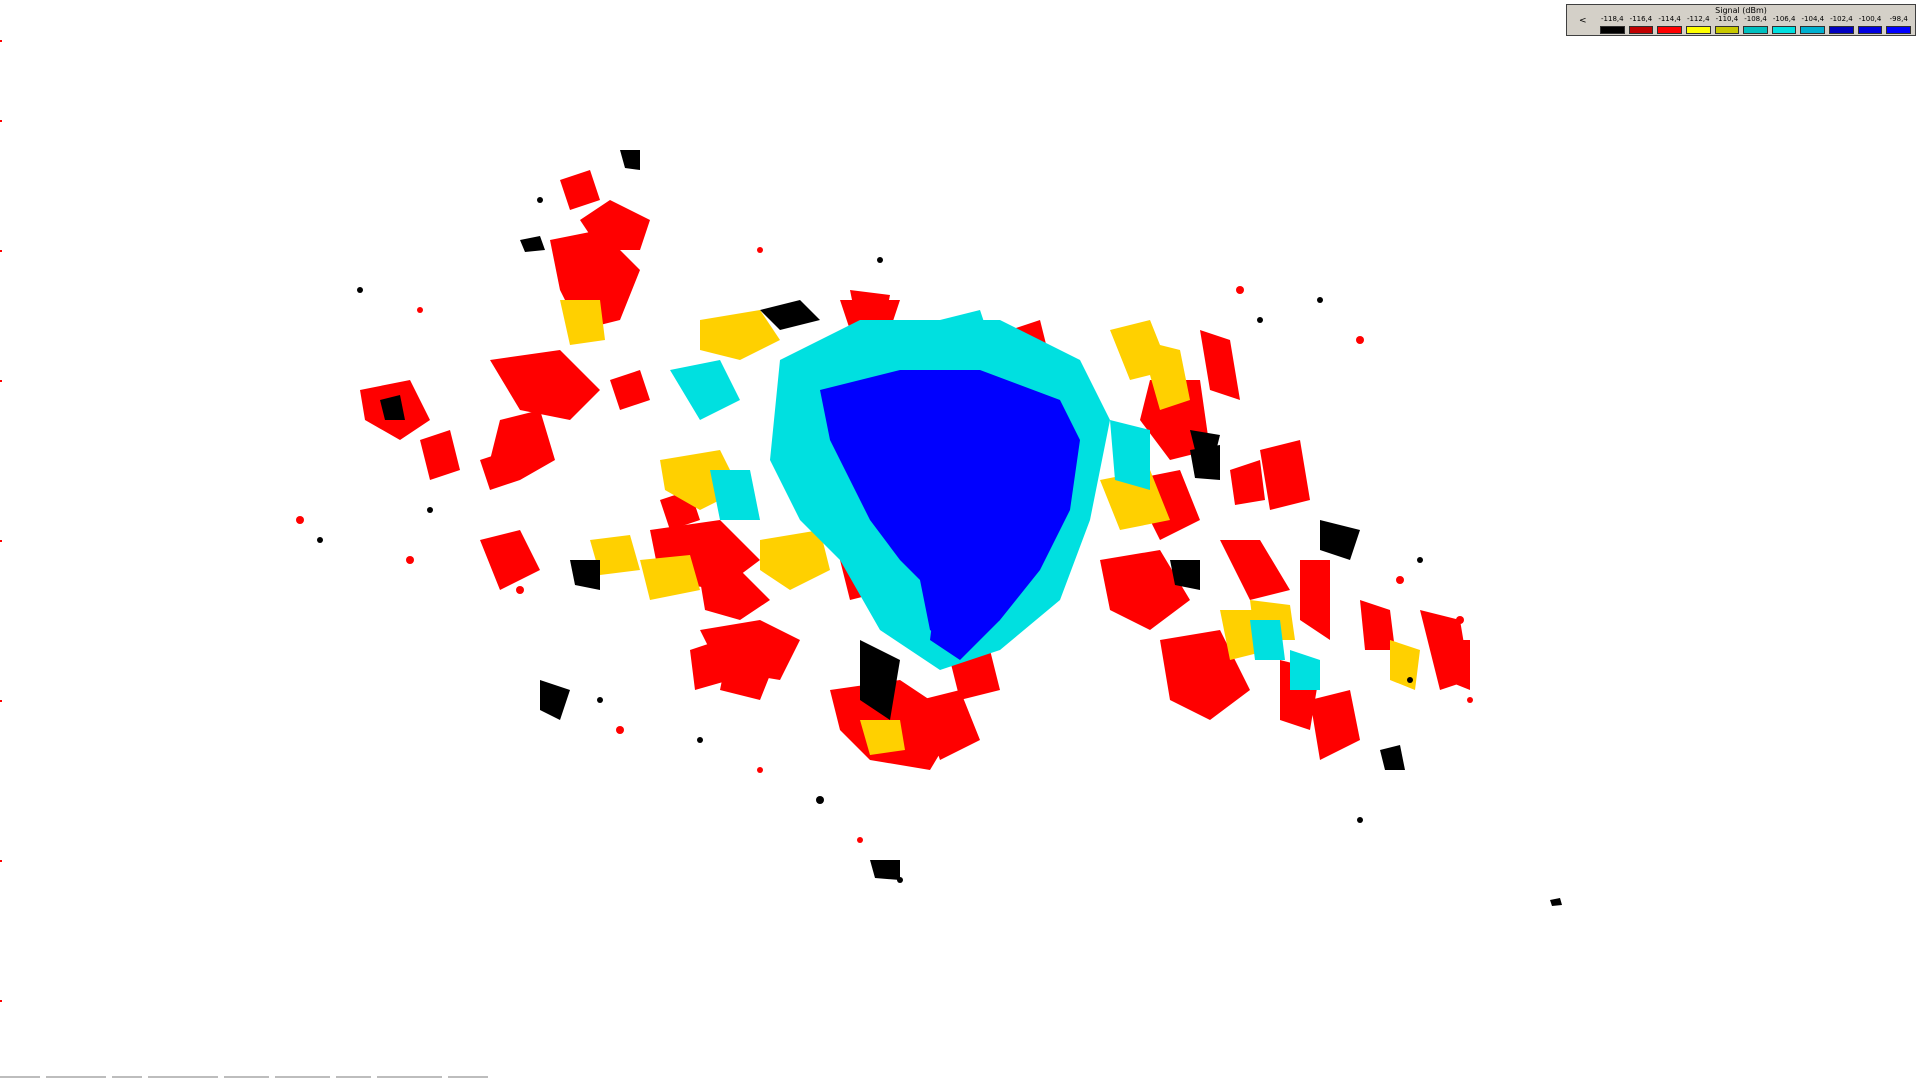  Describe the element at coordinates (1870, 19) in the screenshot. I see `legend-bin-label: -100,4` at that location.